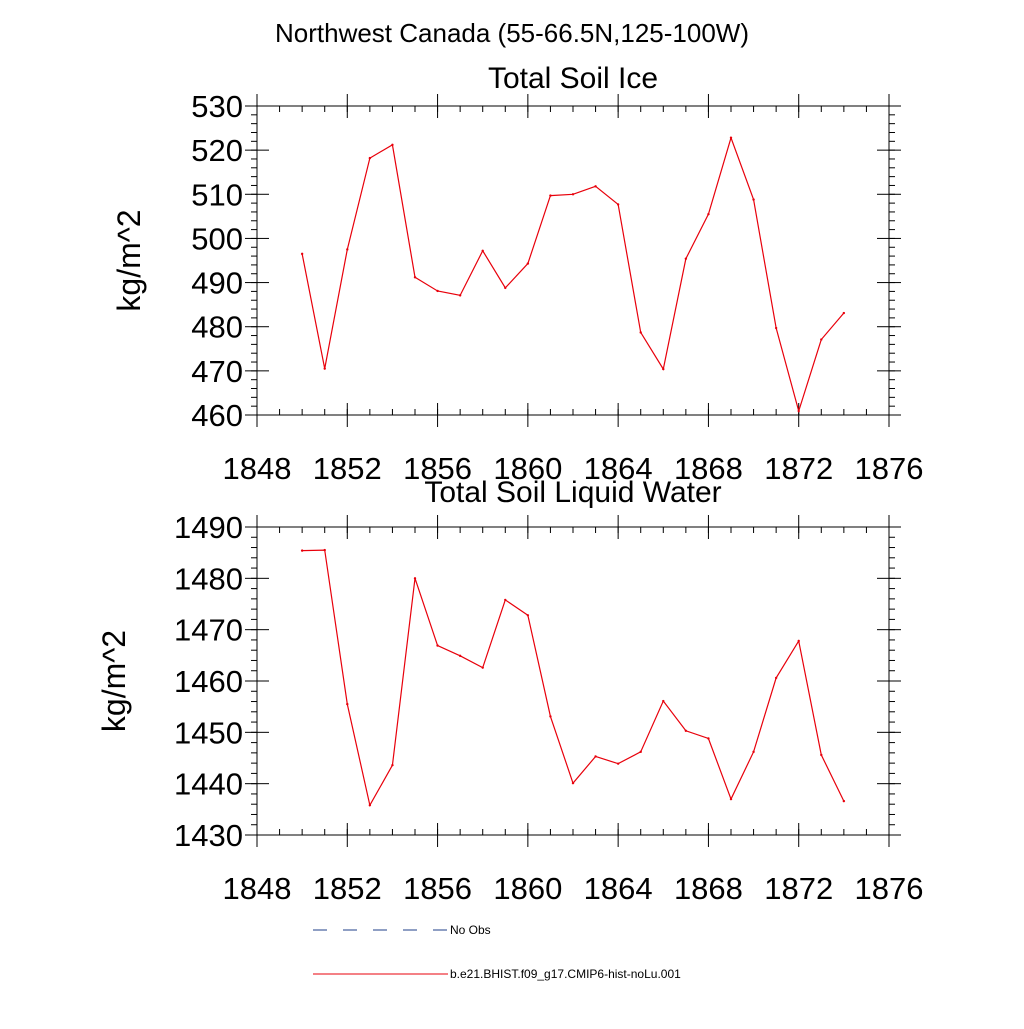  What do you see at coordinates (217, 371) in the screenshot?
I see `y-tick-label: 470` at bounding box center [217, 371].